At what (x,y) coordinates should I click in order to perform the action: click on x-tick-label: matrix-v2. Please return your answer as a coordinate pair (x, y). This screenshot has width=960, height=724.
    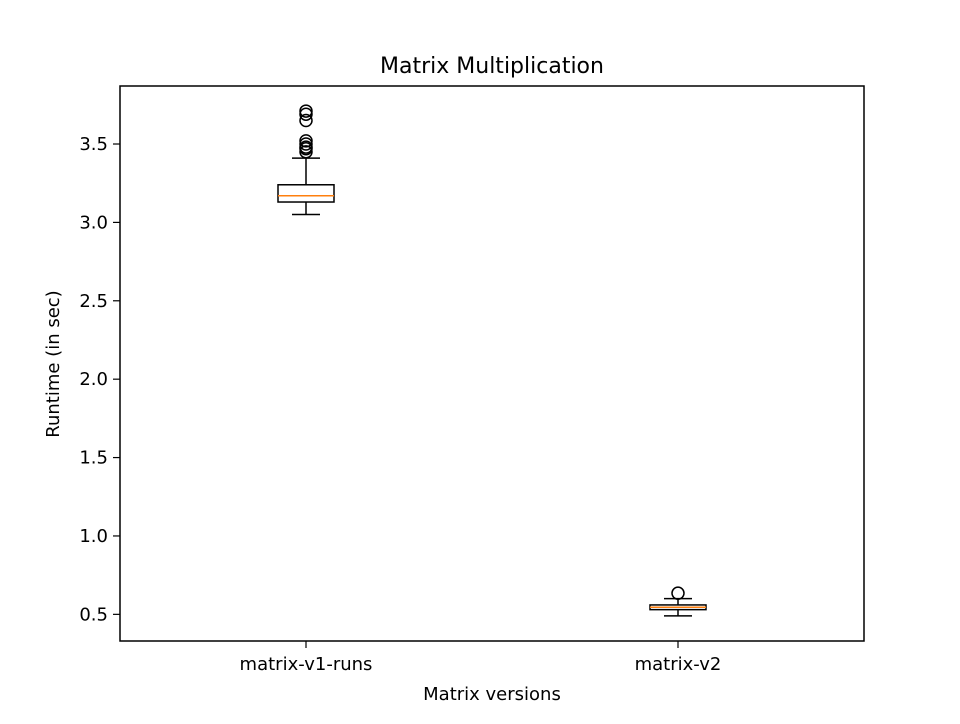
    Looking at the image, I should click on (678, 664).